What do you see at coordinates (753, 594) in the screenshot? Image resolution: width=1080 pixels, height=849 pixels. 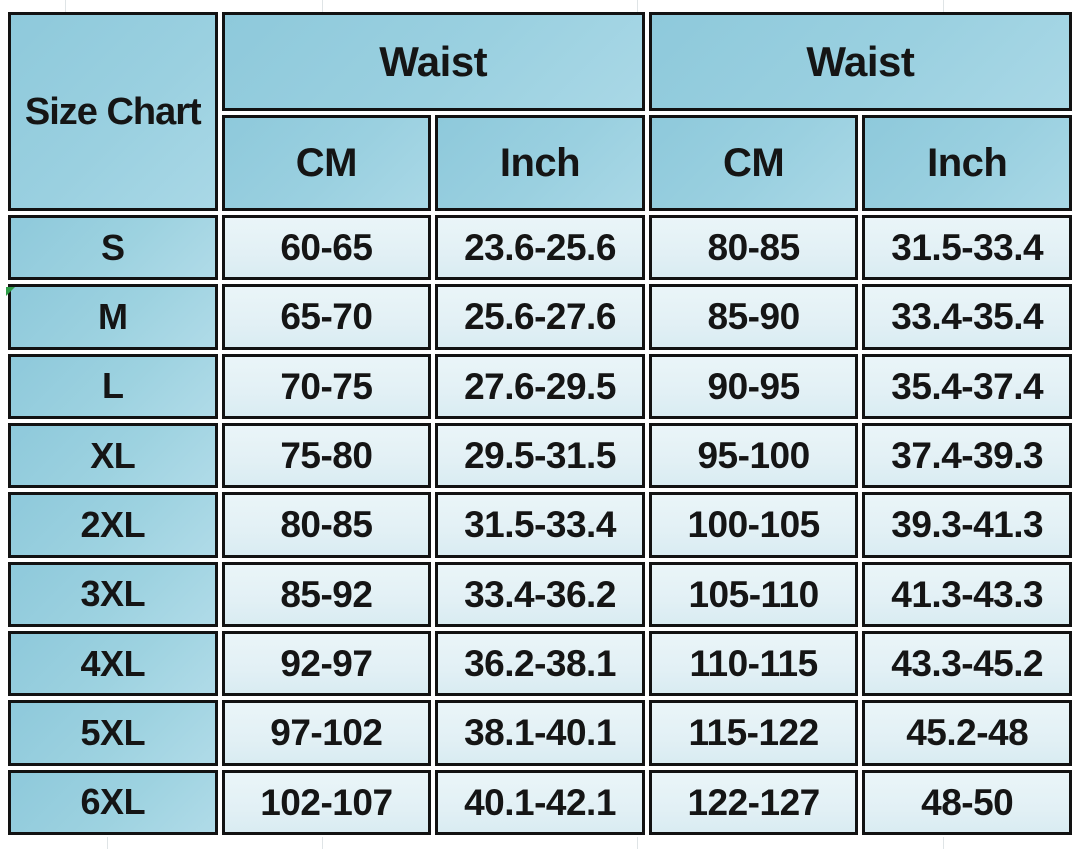 I see `waist-cm-cell: 105-110` at bounding box center [753, 594].